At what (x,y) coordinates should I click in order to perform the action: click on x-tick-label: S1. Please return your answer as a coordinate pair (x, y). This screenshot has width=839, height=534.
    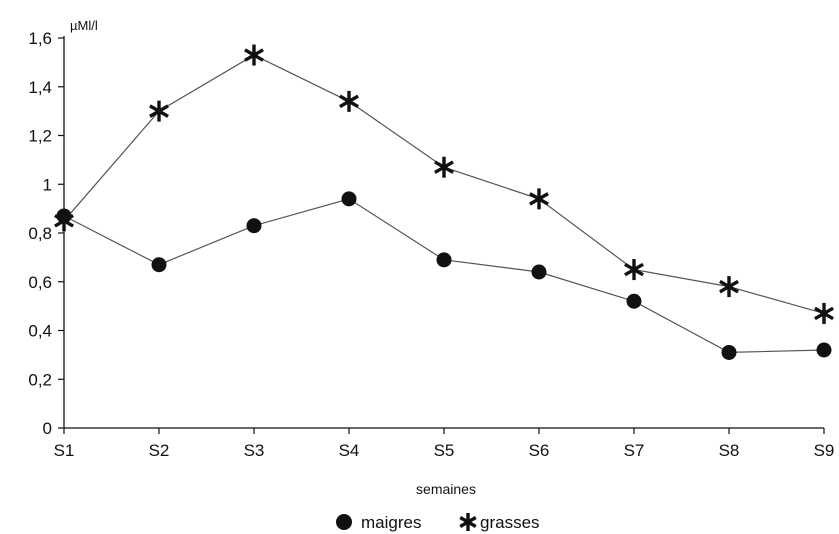
    Looking at the image, I should click on (64, 450).